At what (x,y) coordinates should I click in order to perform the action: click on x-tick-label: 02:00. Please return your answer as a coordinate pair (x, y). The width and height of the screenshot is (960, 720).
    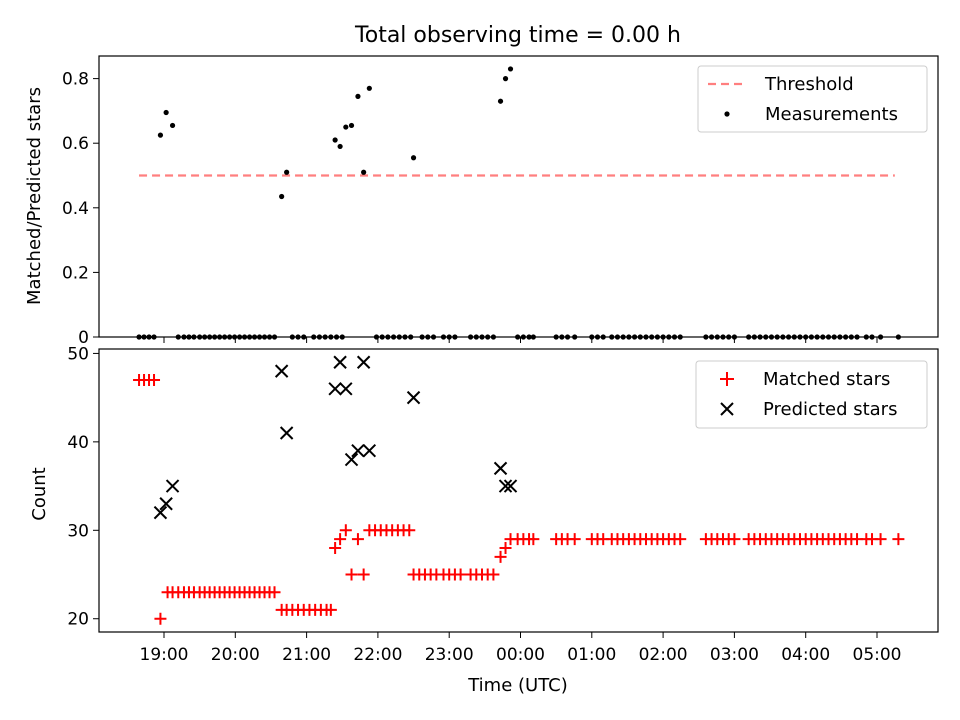
    Looking at the image, I should click on (663, 655).